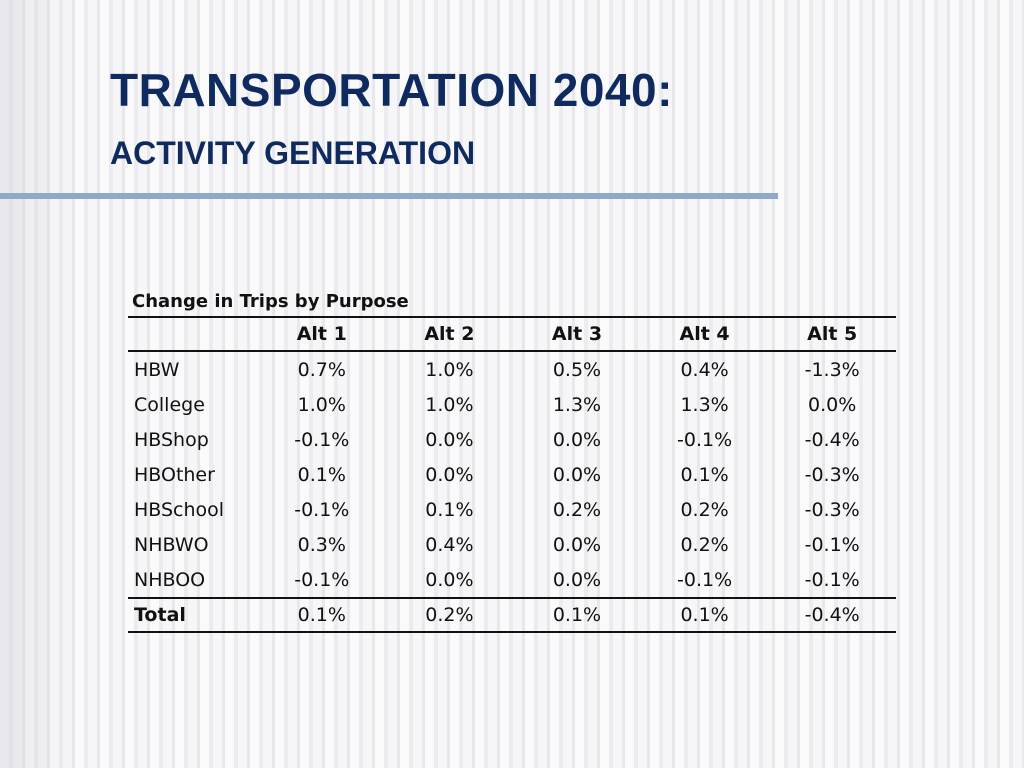  Describe the element at coordinates (391, 90) in the screenshot. I see `slide-title: TRANSPORTATION 2040:` at that location.